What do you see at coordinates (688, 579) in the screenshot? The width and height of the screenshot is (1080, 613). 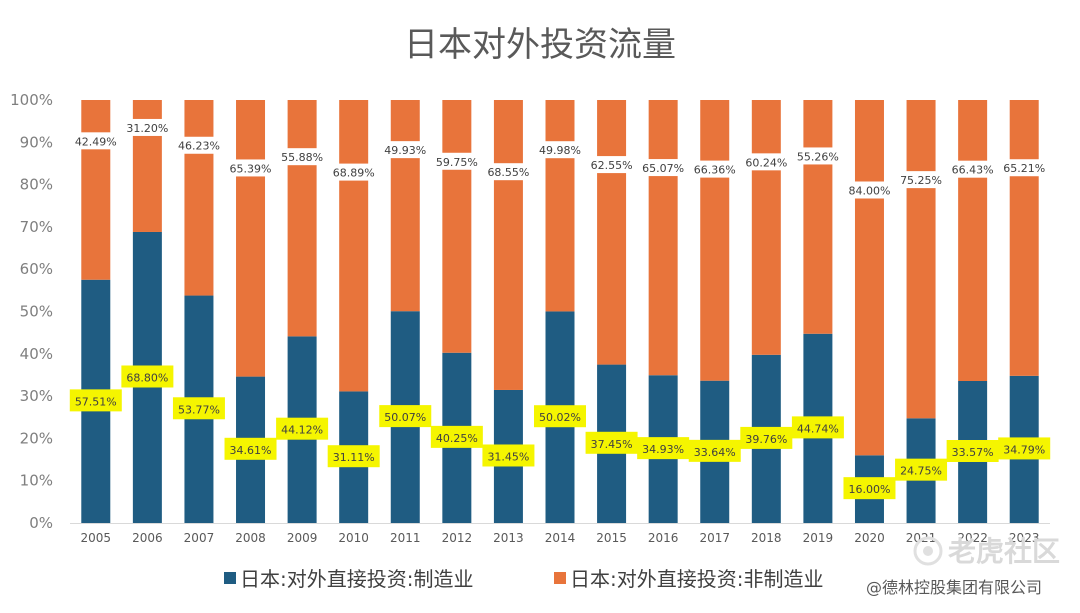 I see `legend-item-non-manufacturing: 日本:对外直接投资:非制造业` at bounding box center [688, 579].